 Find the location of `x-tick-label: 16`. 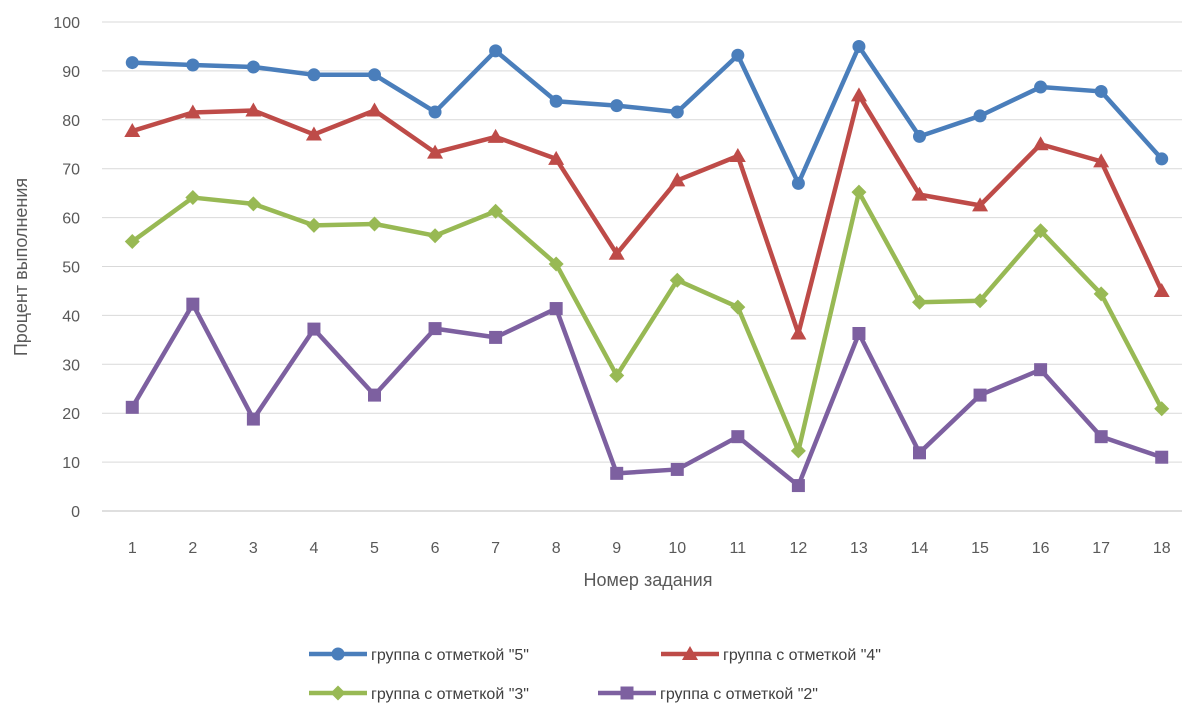

x-tick-label: 16 is located at coordinates (1041, 548).